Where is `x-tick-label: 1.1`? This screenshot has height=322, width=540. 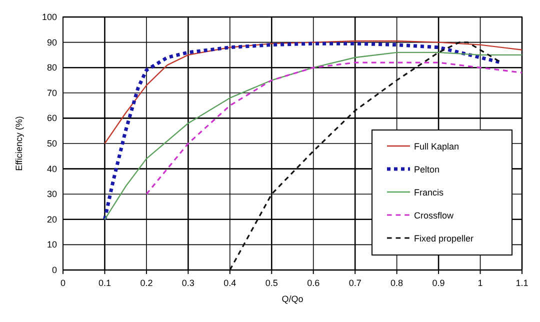 x-tick-label: 1.1 is located at coordinates (522, 283).